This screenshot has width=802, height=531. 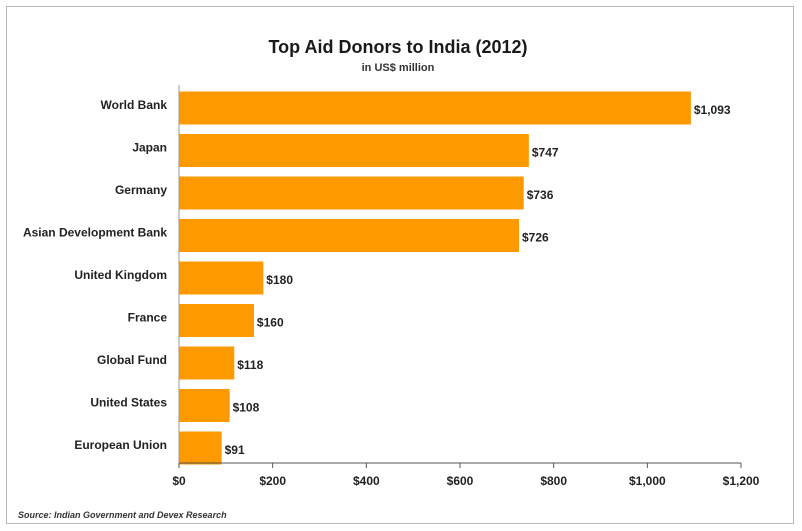 What do you see at coordinates (647, 481) in the screenshot?
I see `x-tick-label-1000: $1,000` at bounding box center [647, 481].